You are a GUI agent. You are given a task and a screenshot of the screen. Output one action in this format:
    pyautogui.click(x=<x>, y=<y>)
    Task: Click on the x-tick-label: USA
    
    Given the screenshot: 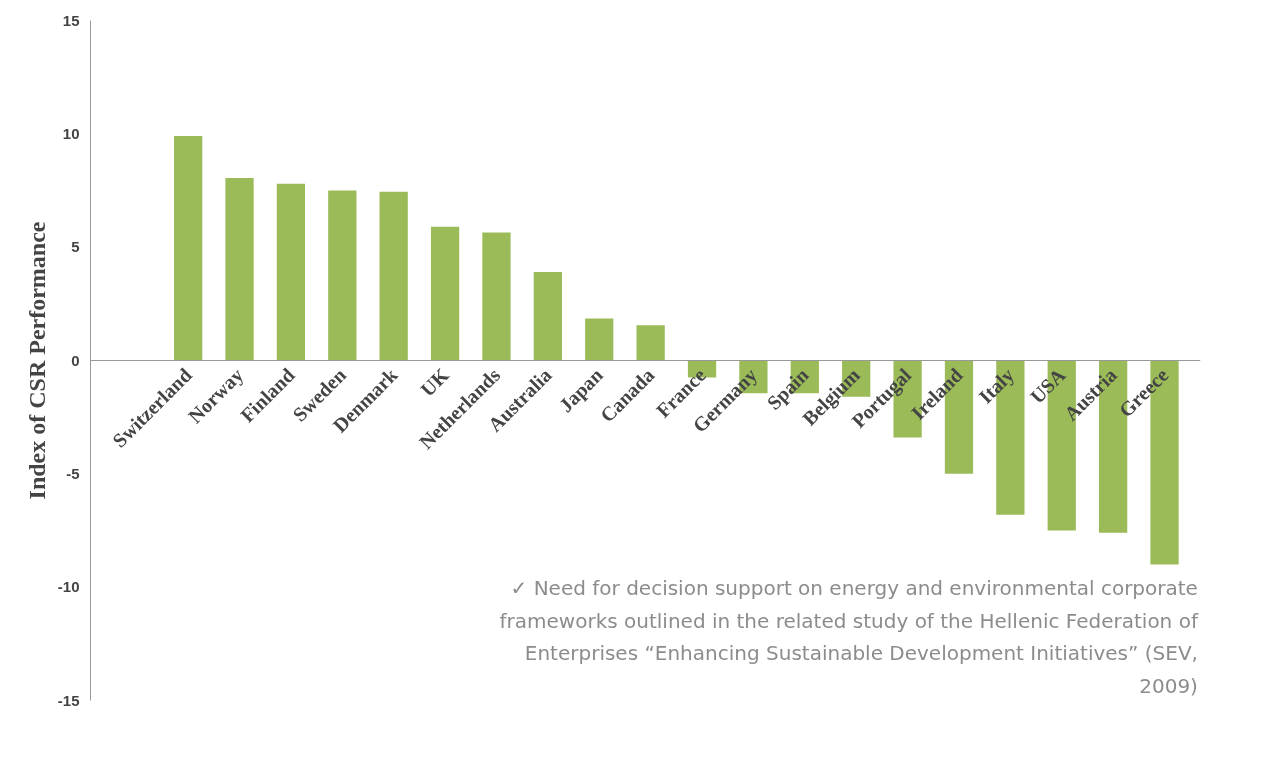 What is the action you would take?
    pyautogui.click(x=1047, y=385)
    